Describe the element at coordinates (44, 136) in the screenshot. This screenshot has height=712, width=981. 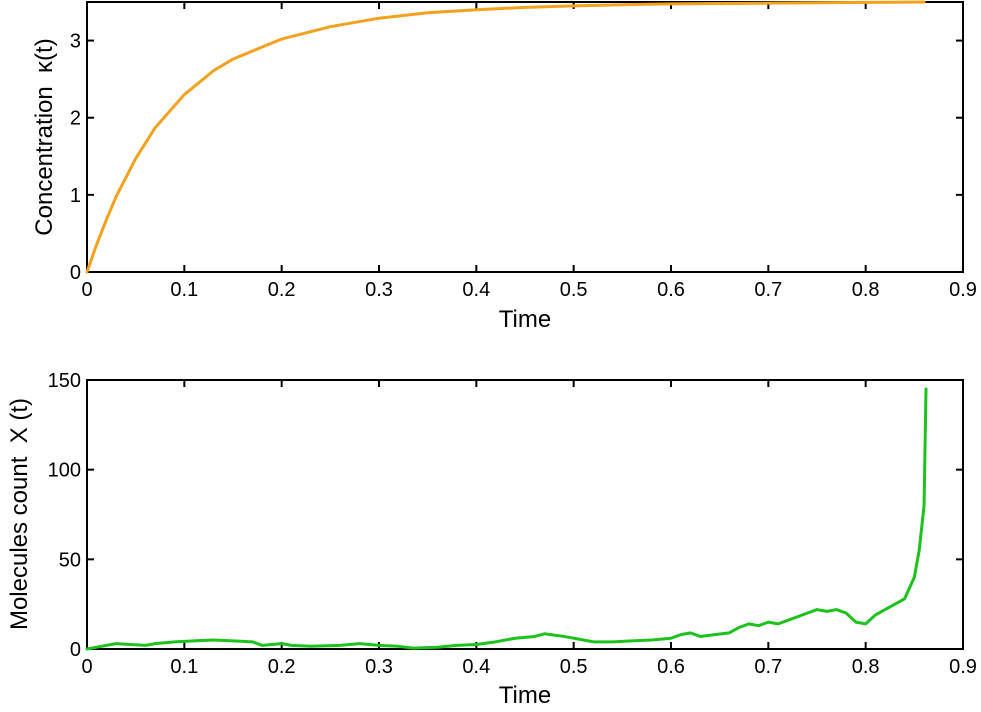
I see `y-axis-label: Concentration κ(t)` at that location.